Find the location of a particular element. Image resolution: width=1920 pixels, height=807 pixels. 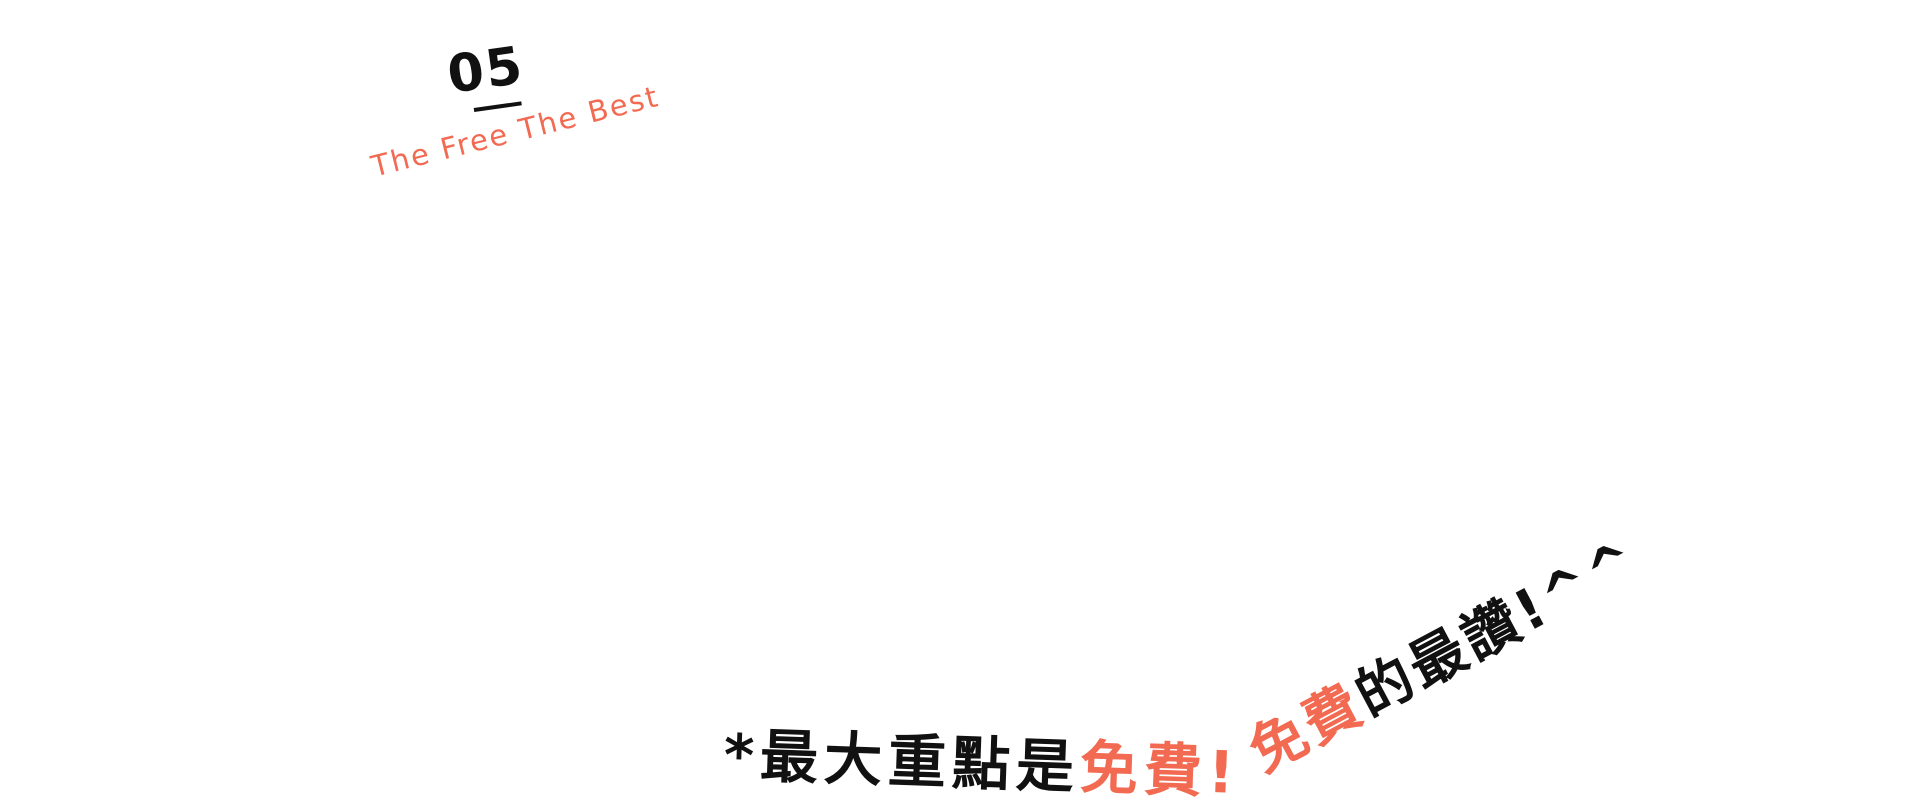

diagonal-headline: 免費的最讚!^^ is located at coordinates (1442, 651).